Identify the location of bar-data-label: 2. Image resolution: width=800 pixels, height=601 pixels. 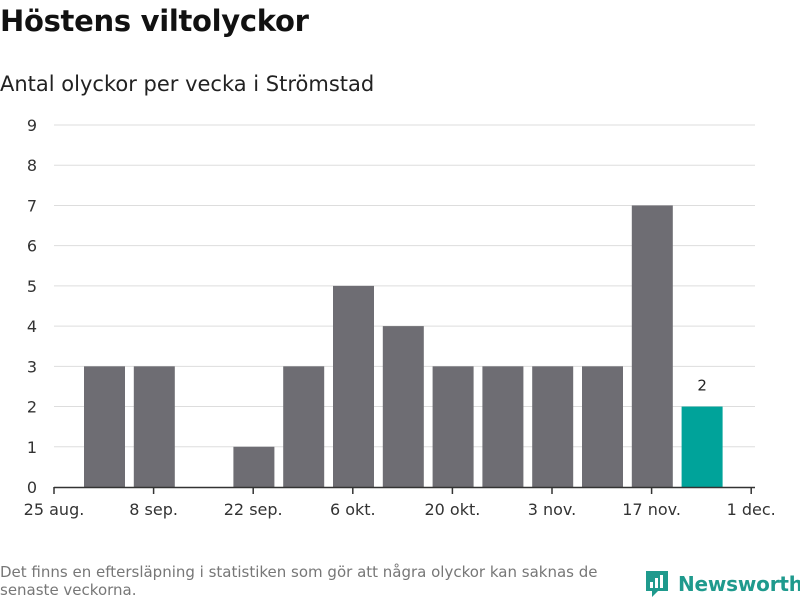
(702, 386).